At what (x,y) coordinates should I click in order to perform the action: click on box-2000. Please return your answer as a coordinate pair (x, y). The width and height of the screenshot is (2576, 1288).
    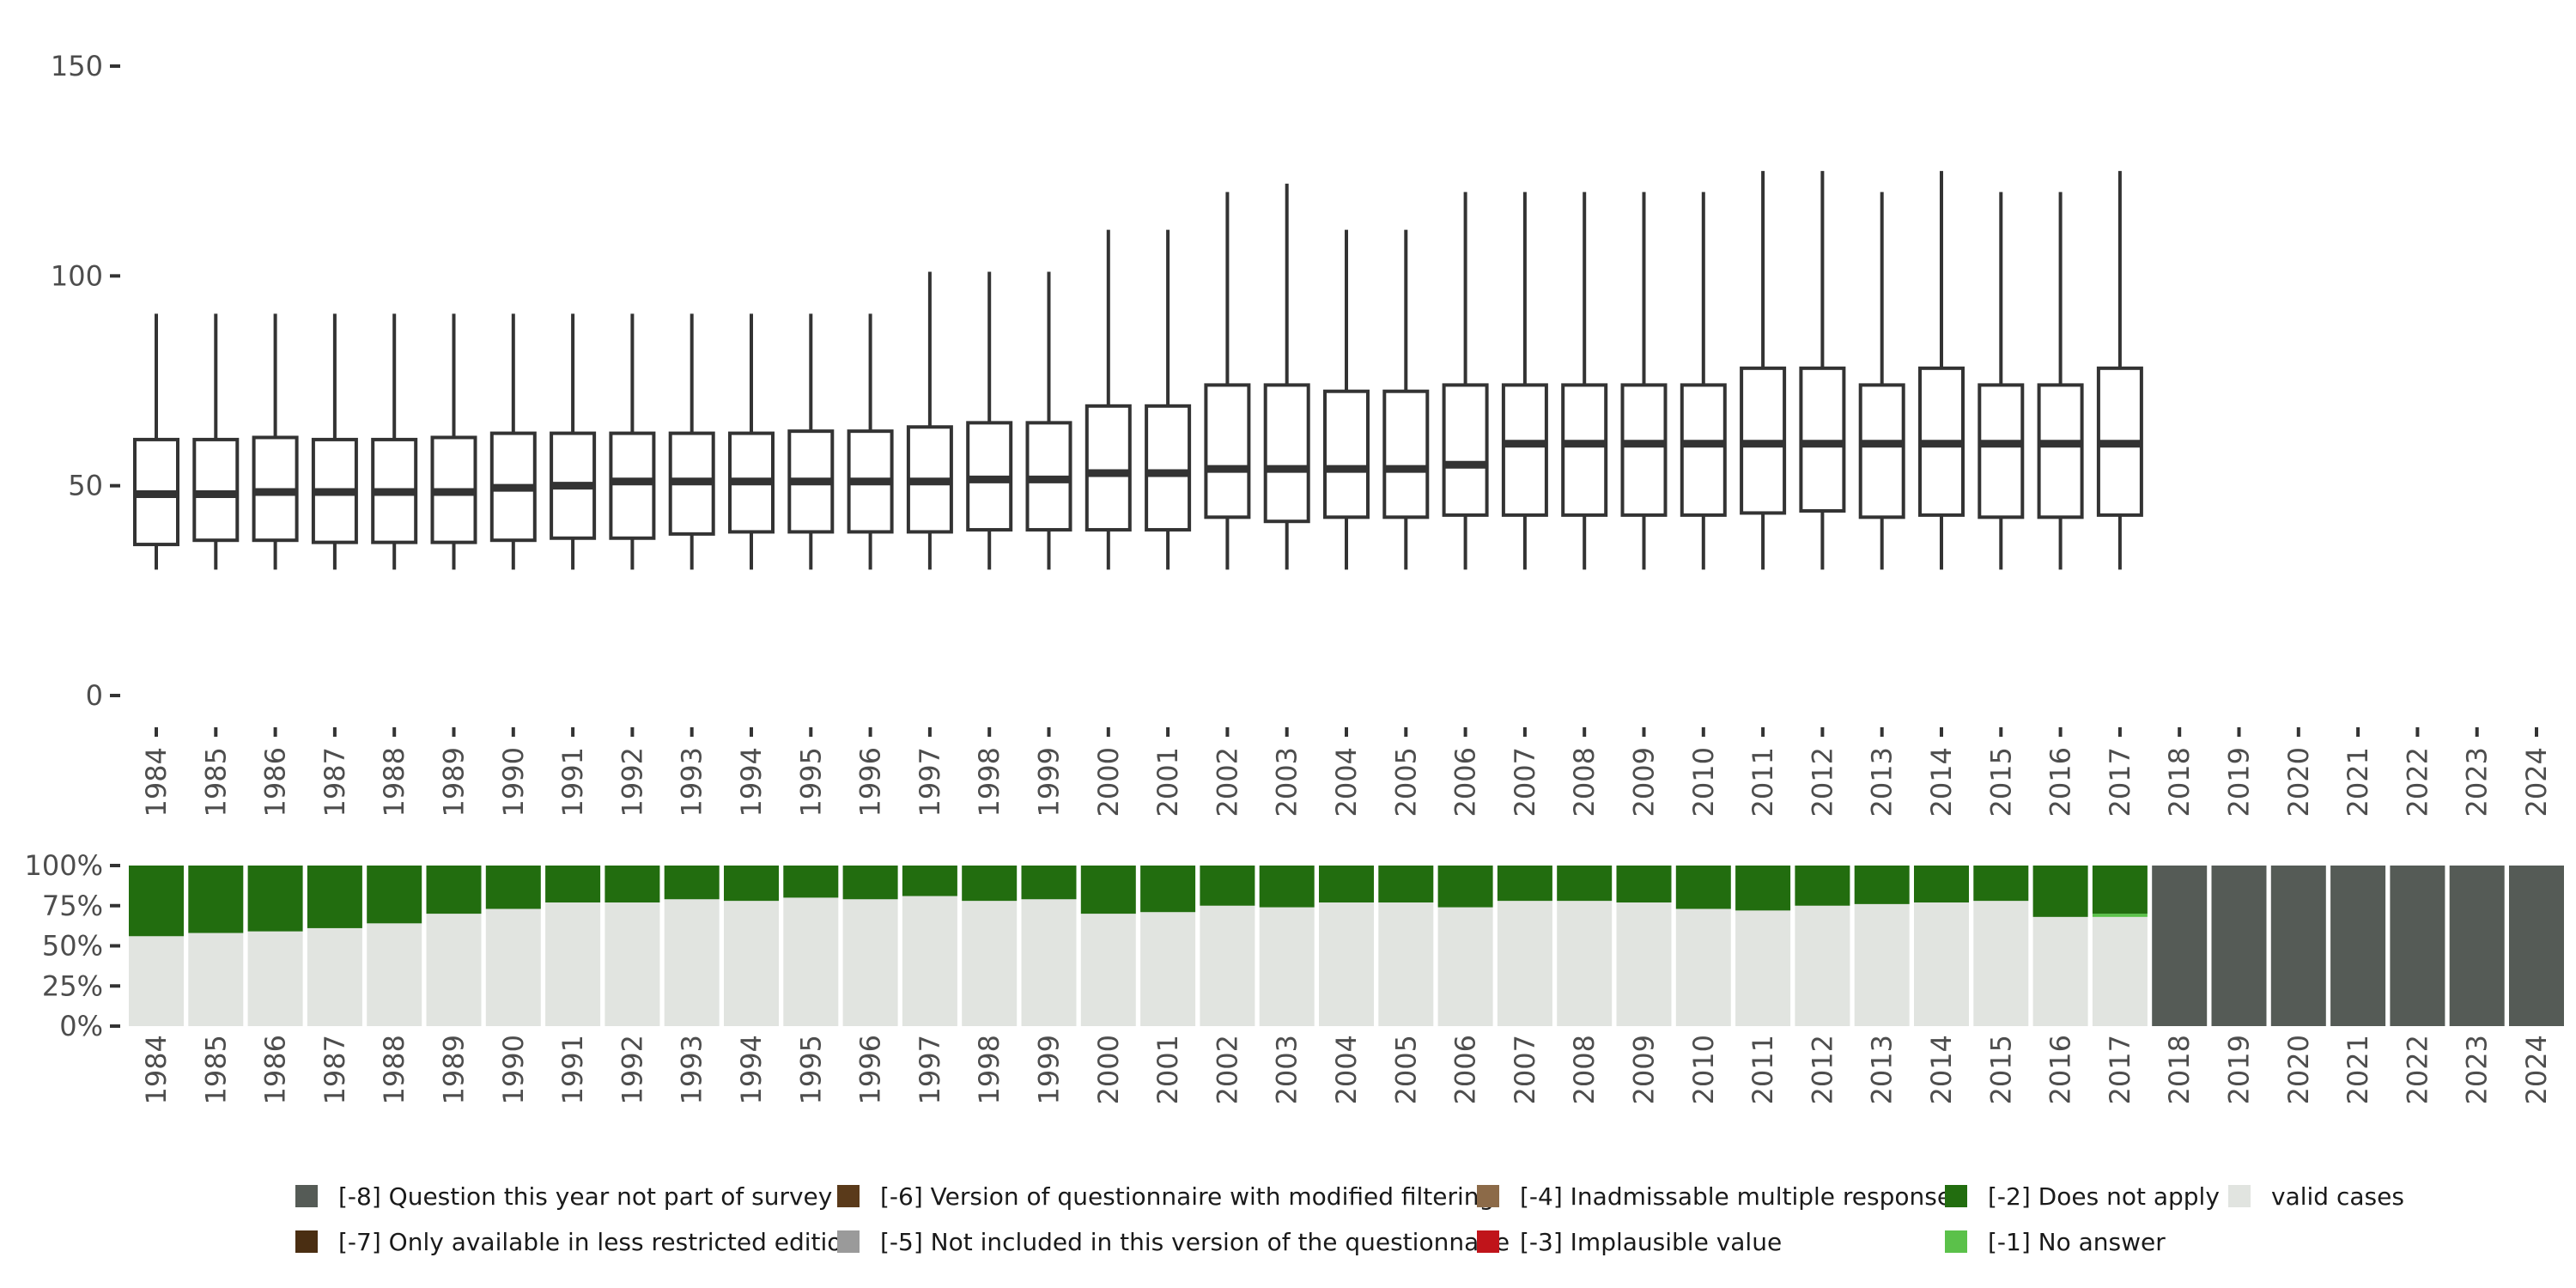
    Looking at the image, I should click on (1108, 399).